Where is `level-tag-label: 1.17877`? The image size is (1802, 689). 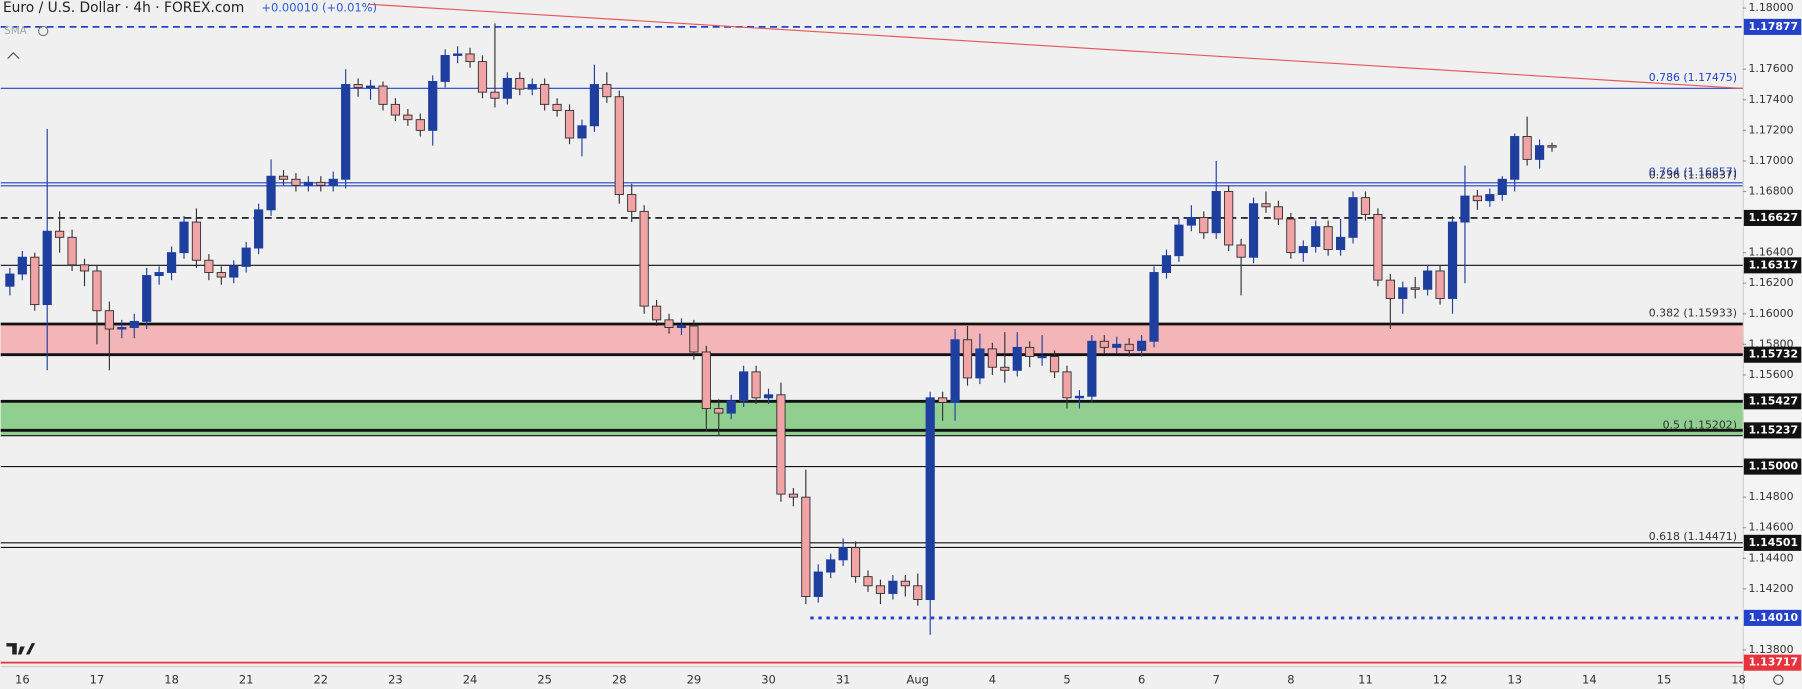
level-tag-label: 1.17877 is located at coordinates (1773, 26).